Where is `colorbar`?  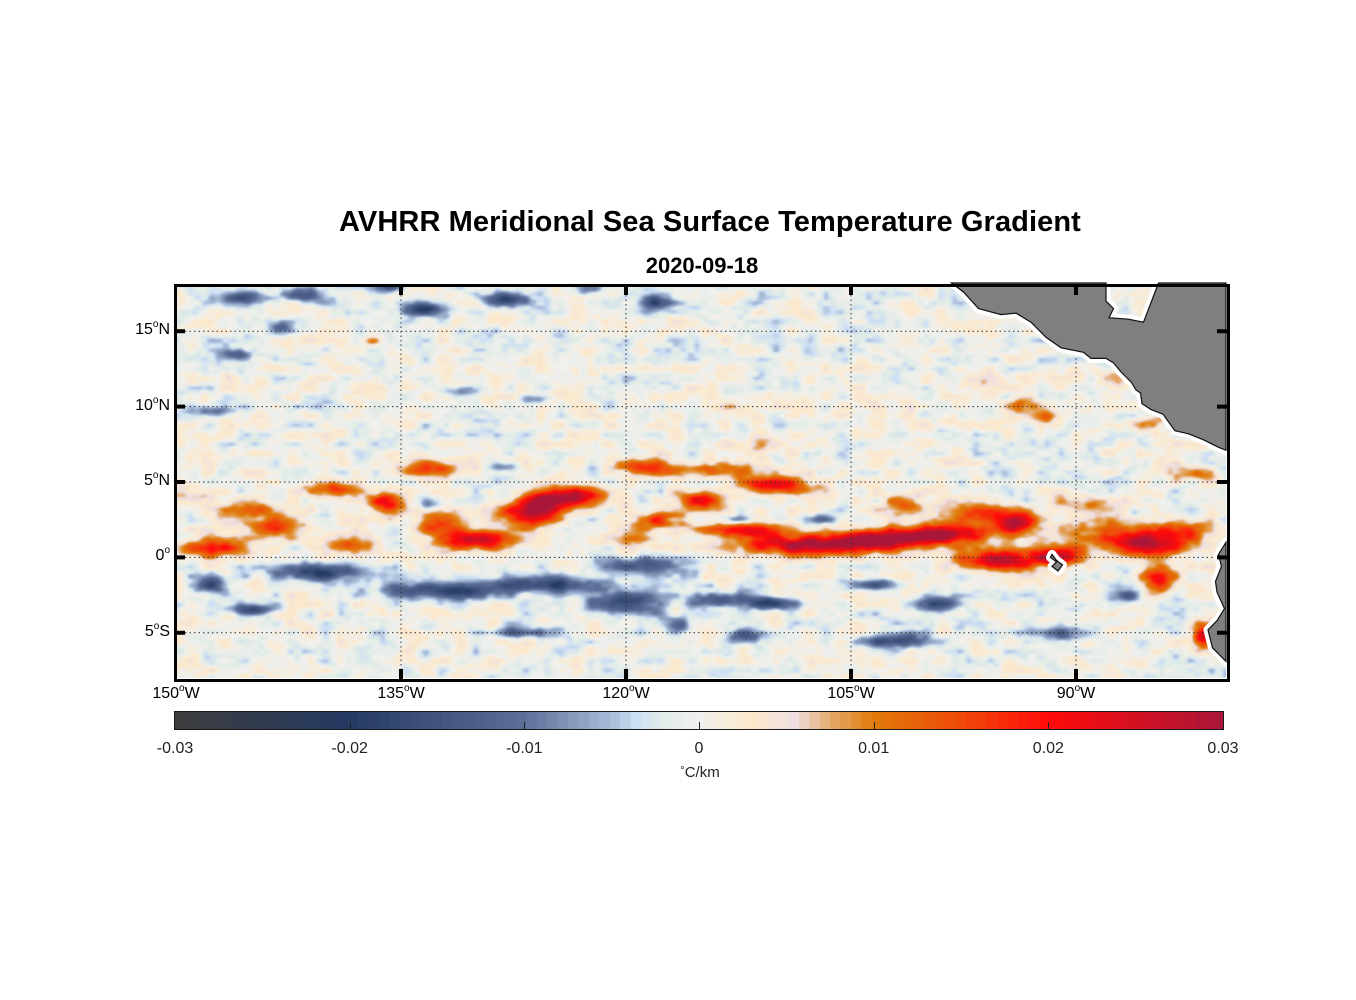
colorbar is located at coordinates (699, 720).